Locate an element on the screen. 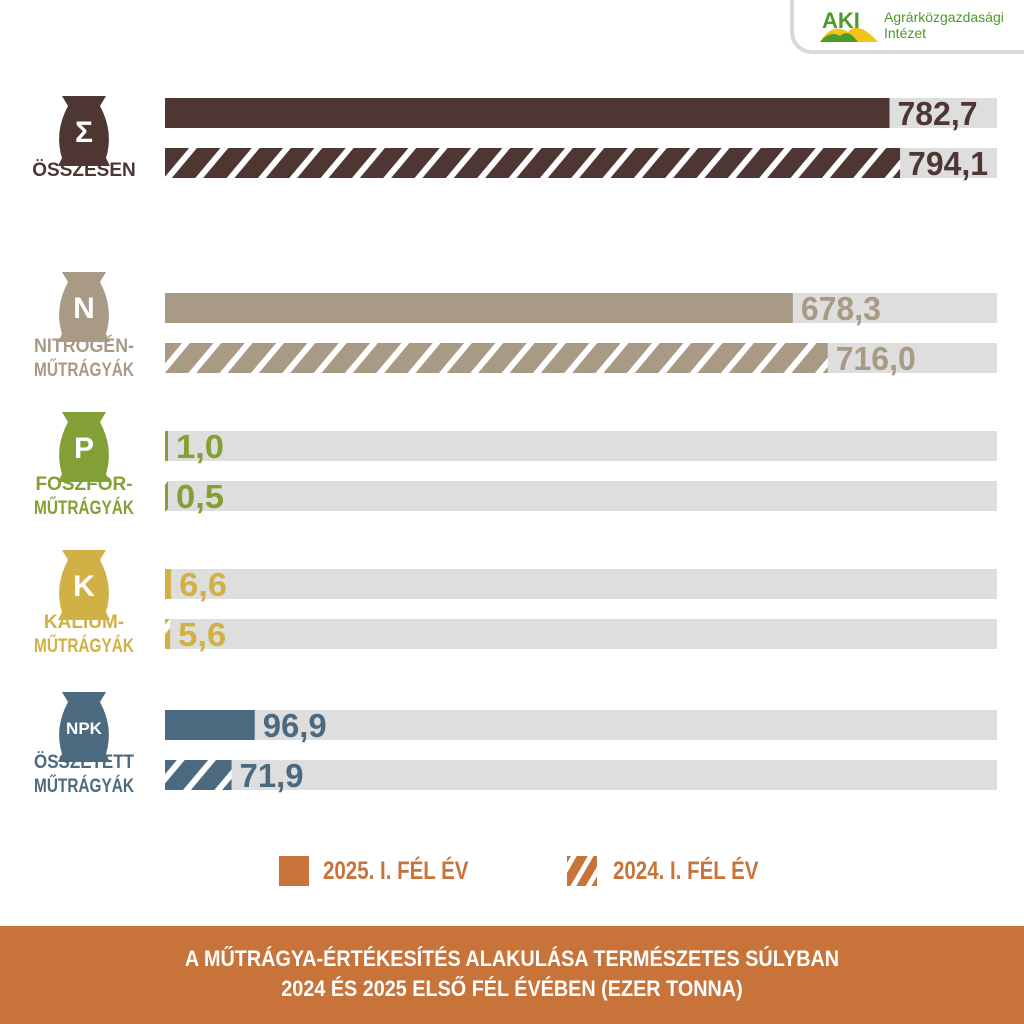  category-label-phosphorus: FOSZFOR- is located at coordinates (83, 484).